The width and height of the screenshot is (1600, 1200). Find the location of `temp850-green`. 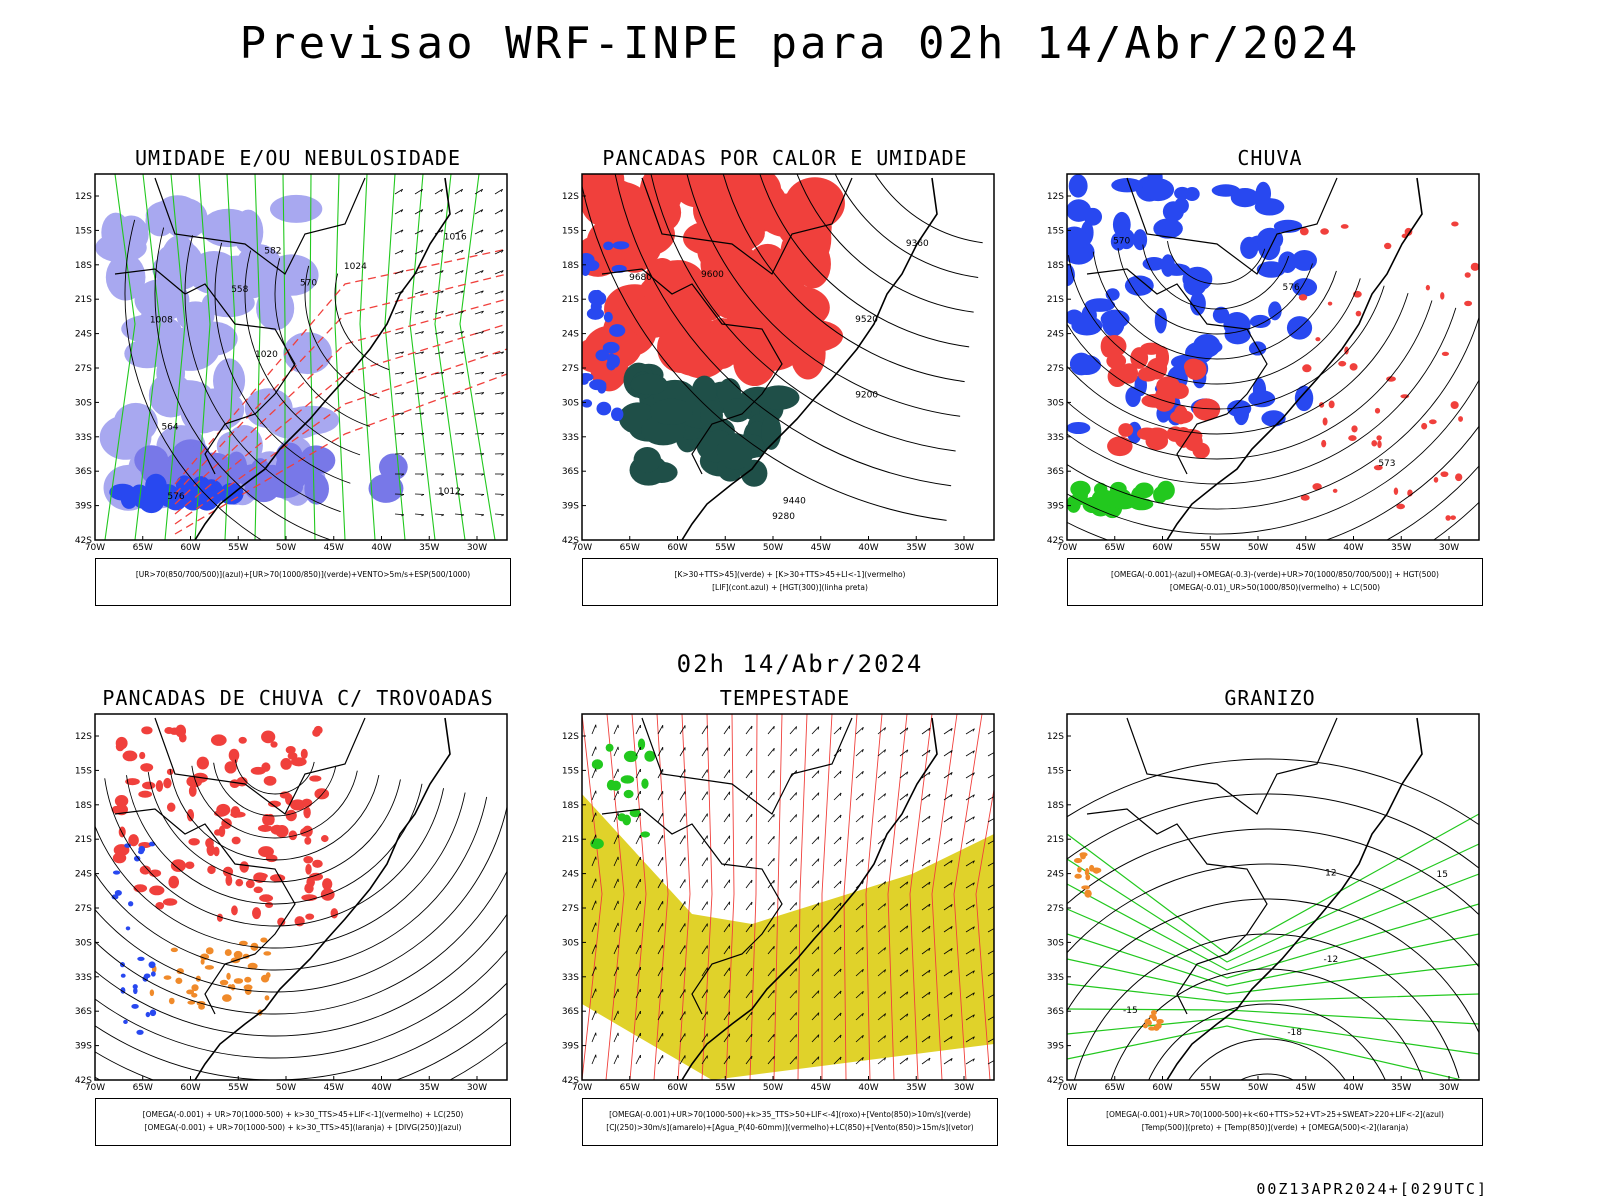

temp850-green is located at coordinates (1273, 922).